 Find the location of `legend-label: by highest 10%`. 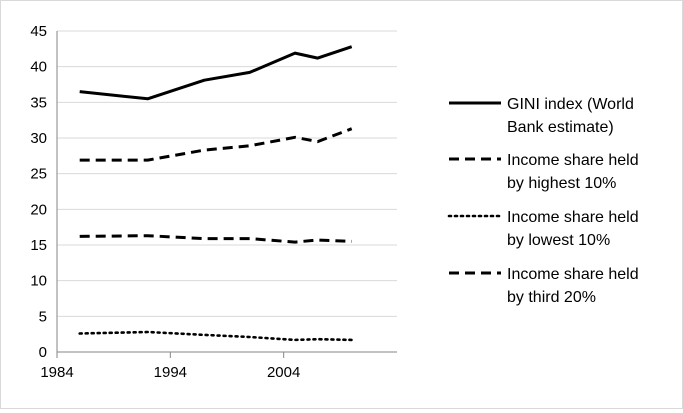

legend-label: by highest 10% is located at coordinates (561, 183).